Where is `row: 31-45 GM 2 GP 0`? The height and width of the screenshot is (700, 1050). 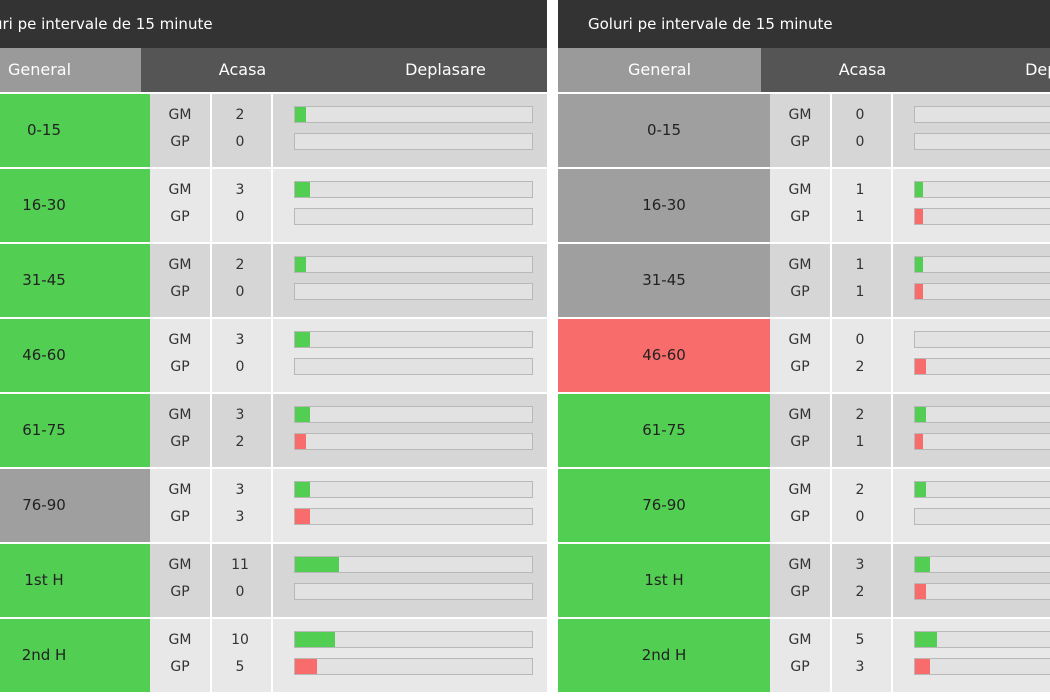 row: 31-45 GM 2 GP 0 is located at coordinates (273, 280).